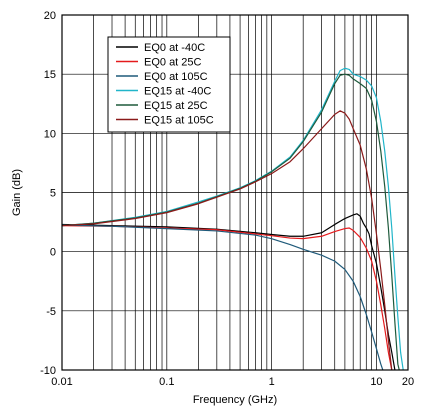  What do you see at coordinates (50, 75) in the screenshot?
I see `y-tick-label: 15` at bounding box center [50, 75].